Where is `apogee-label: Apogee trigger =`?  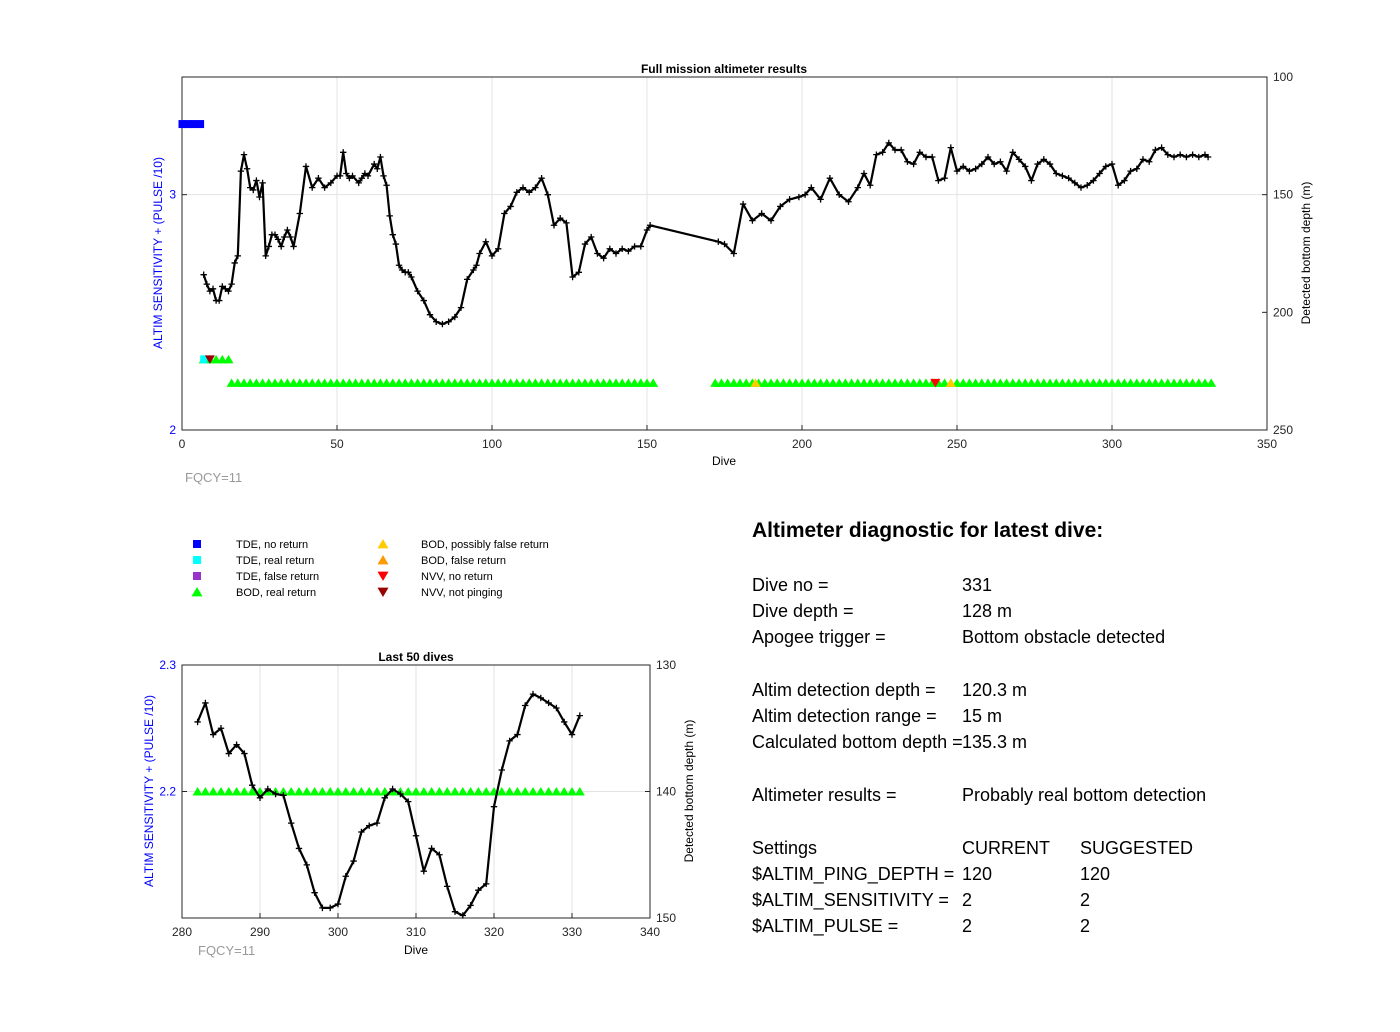
apogee-label: Apogee trigger = is located at coordinates (819, 637).